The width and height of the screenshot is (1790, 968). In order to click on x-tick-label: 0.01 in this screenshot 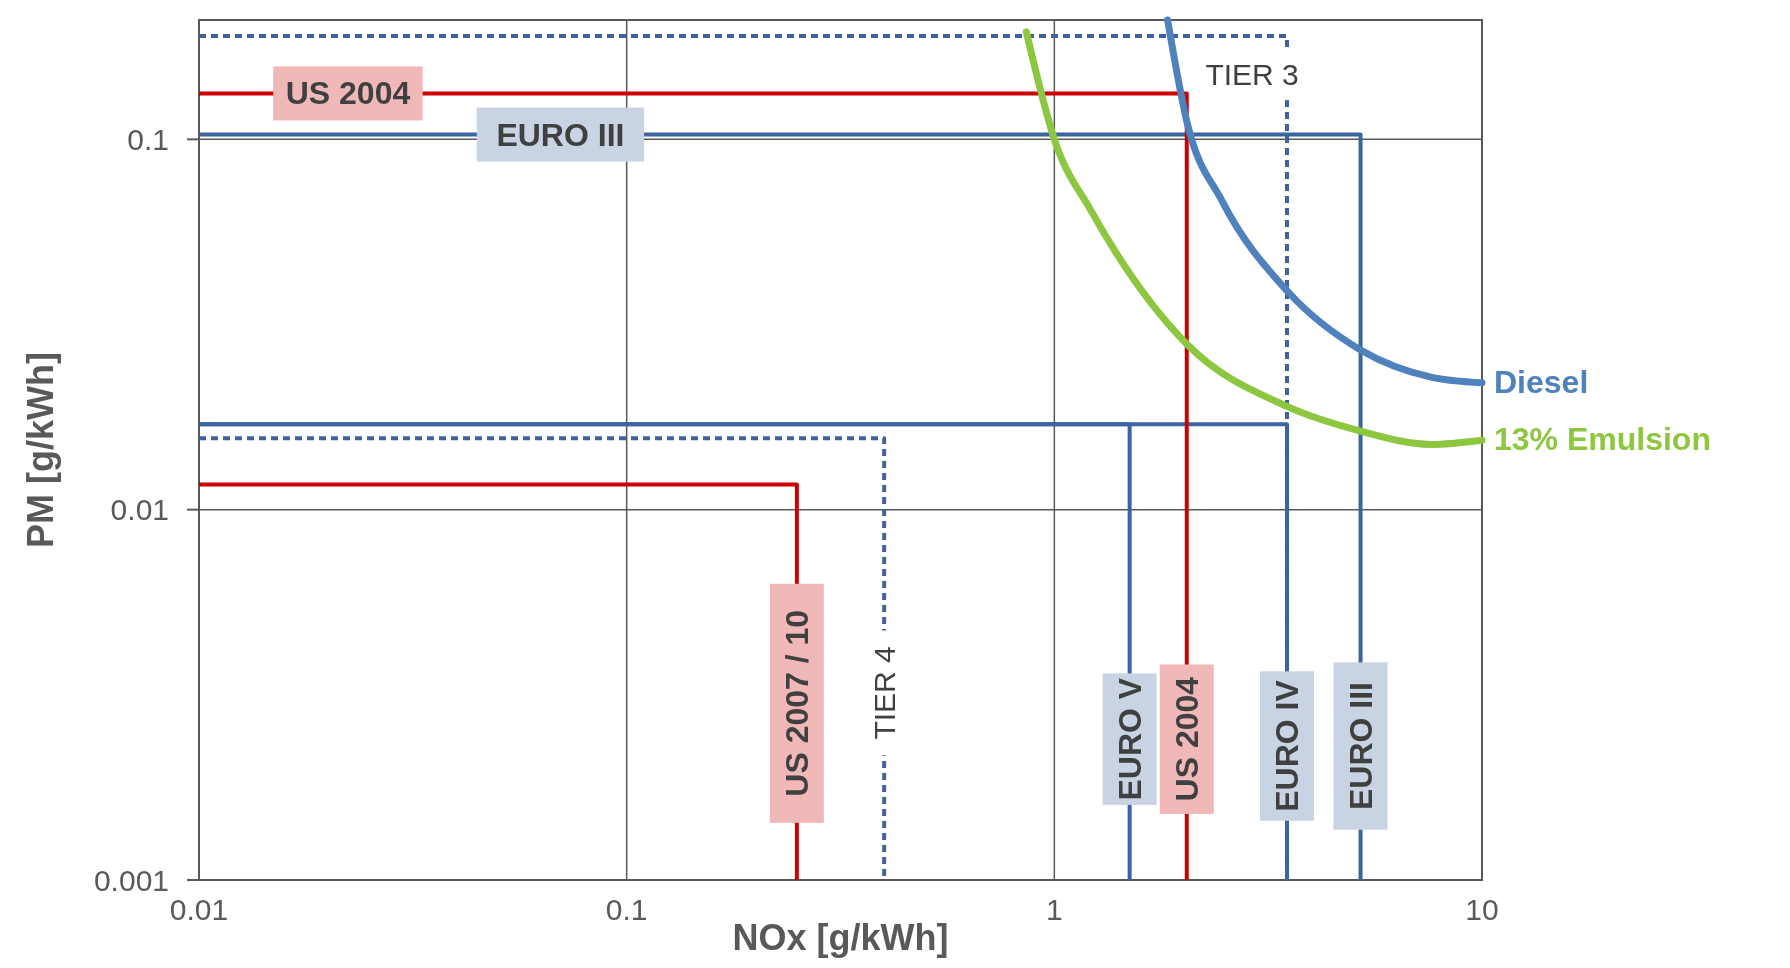, I will do `click(199, 909)`.